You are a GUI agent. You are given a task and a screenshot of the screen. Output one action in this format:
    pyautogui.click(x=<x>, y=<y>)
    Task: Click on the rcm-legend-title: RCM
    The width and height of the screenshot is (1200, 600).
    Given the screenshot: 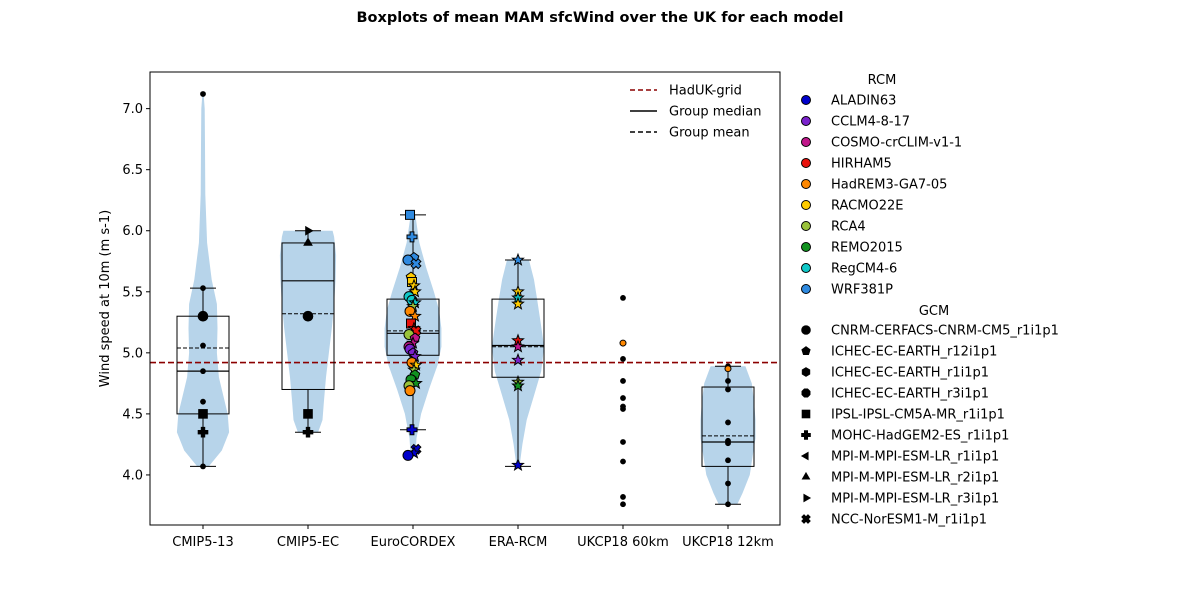 What is the action you would take?
    pyautogui.click(x=882, y=80)
    